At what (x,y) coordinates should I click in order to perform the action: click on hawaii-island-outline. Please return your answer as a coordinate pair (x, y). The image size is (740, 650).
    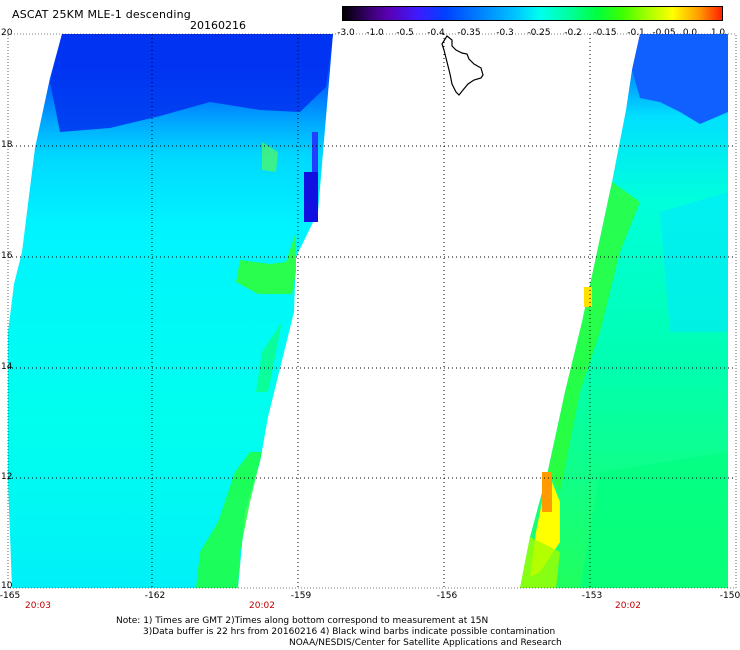
    Looking at the image, I should click on (462, 65).